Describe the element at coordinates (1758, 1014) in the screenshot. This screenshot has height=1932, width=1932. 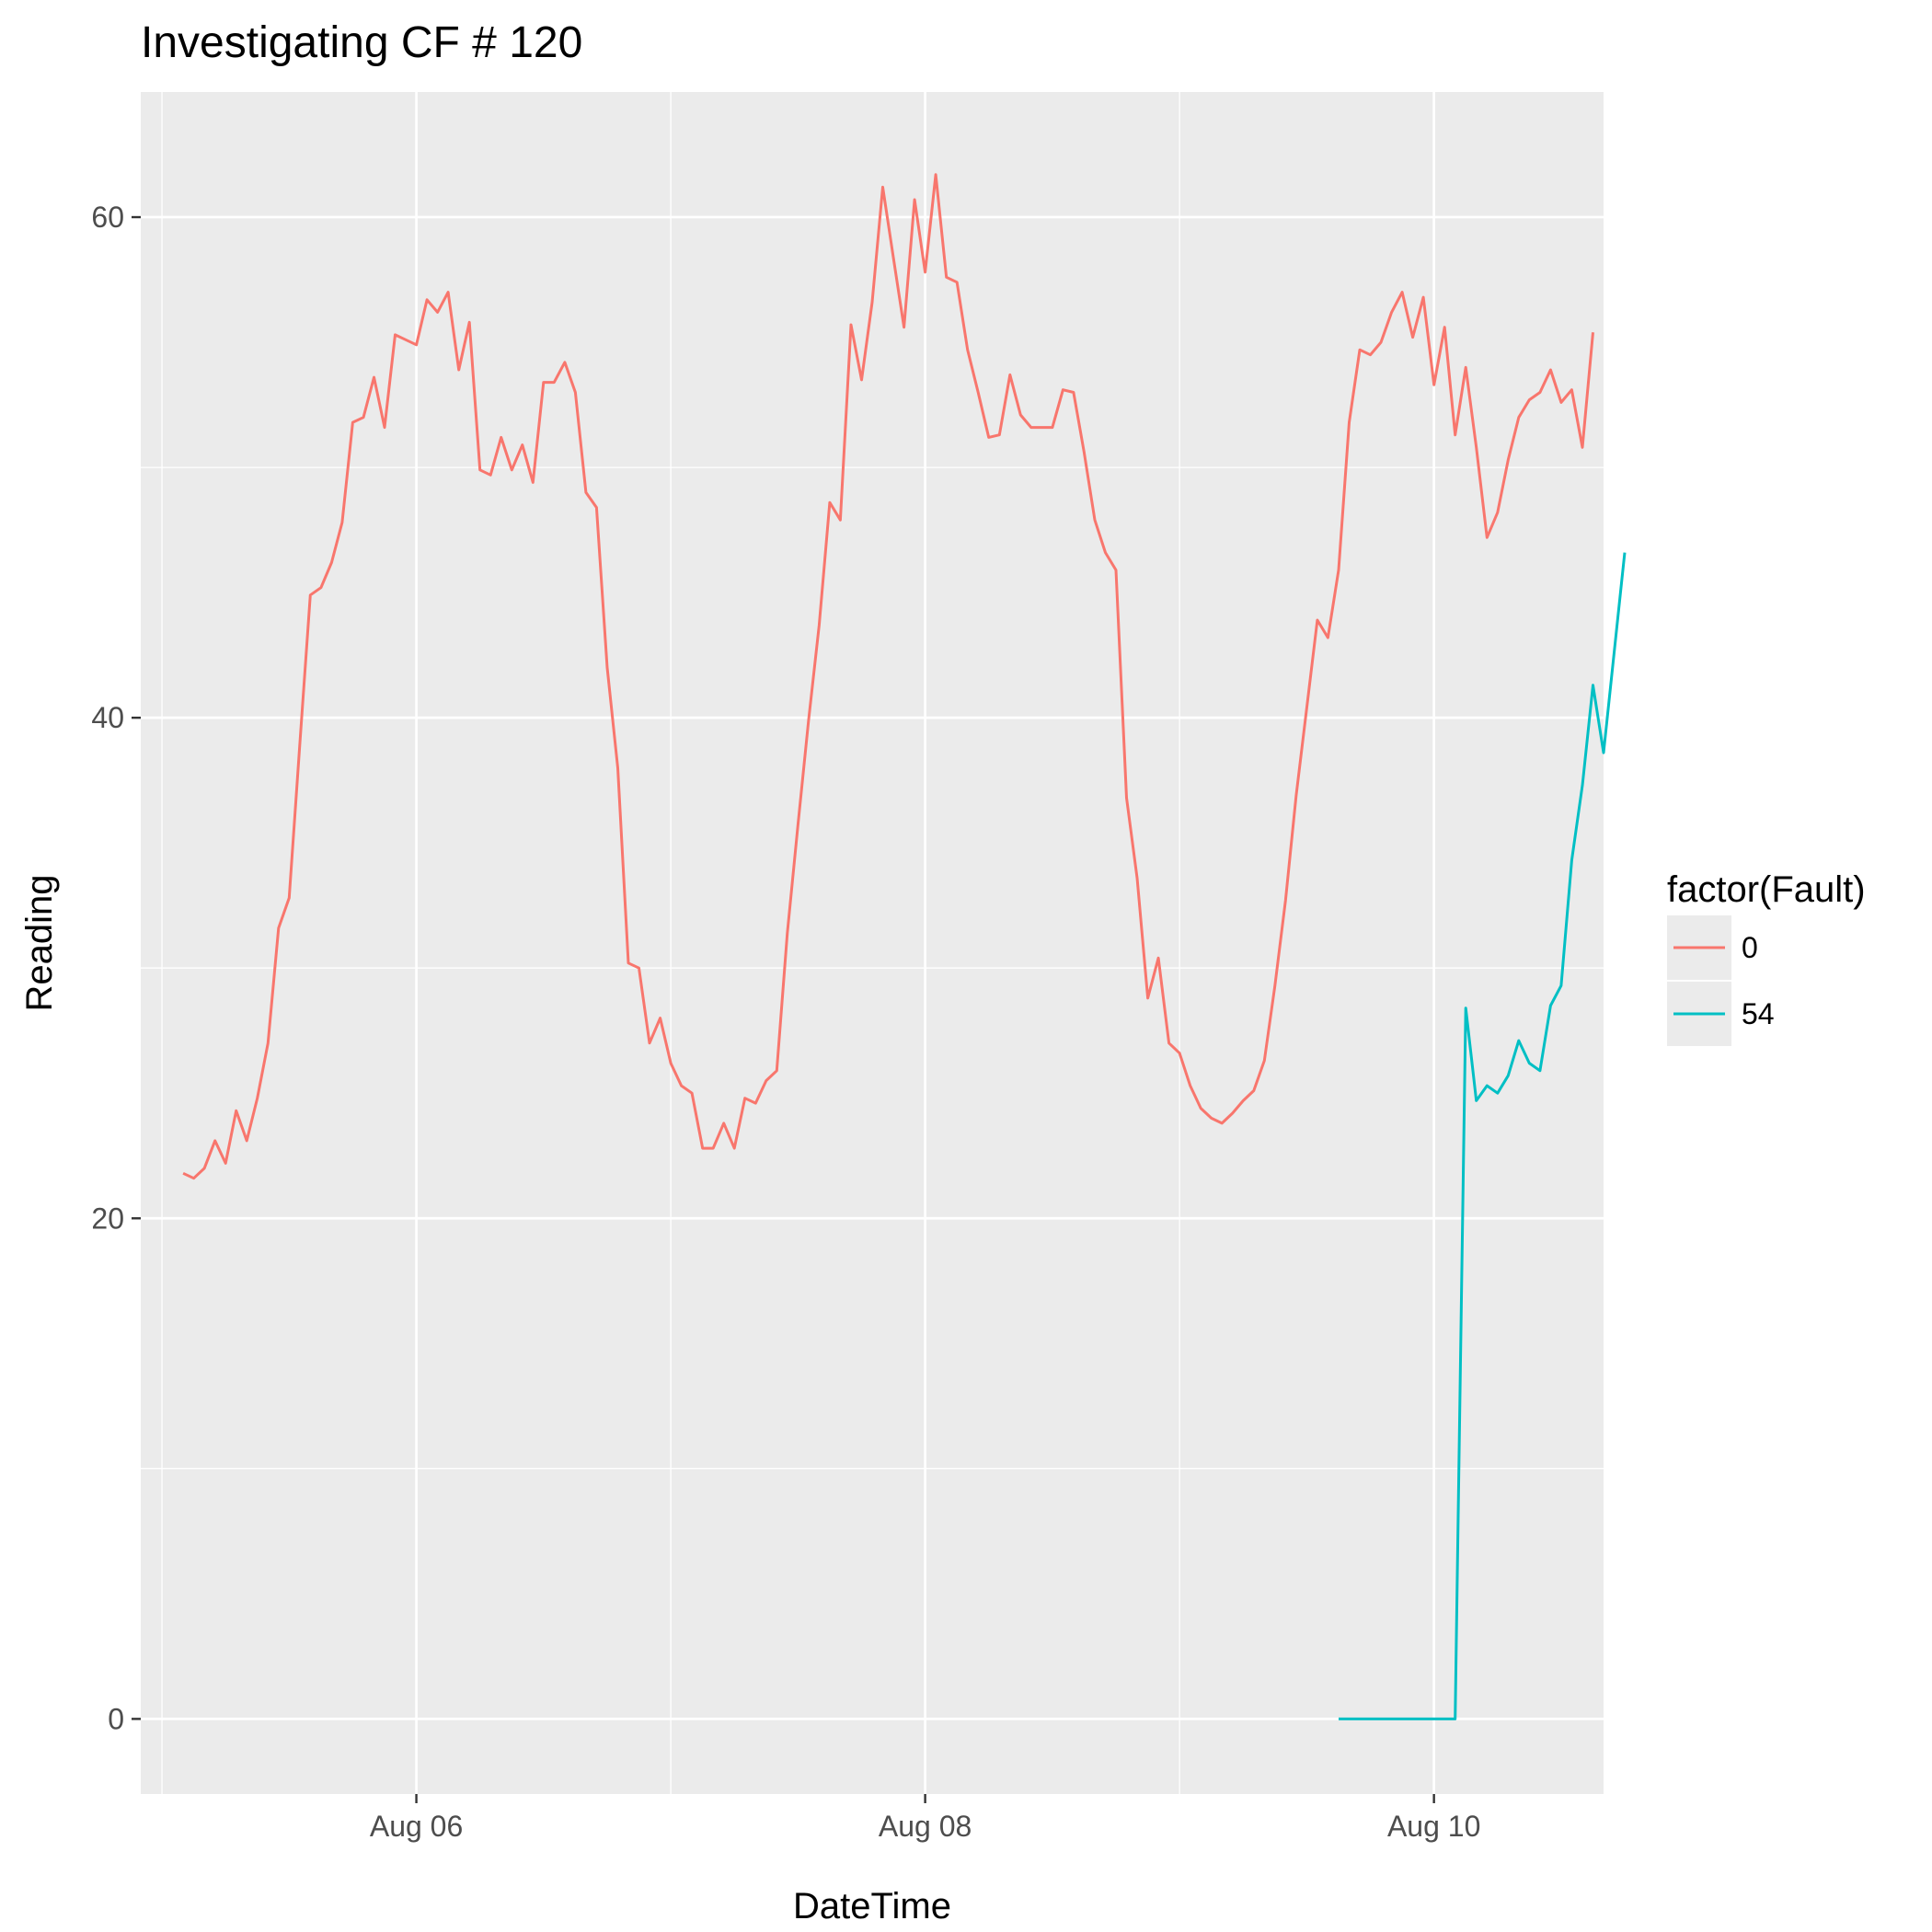
I see `legend-label: 54` at that location.